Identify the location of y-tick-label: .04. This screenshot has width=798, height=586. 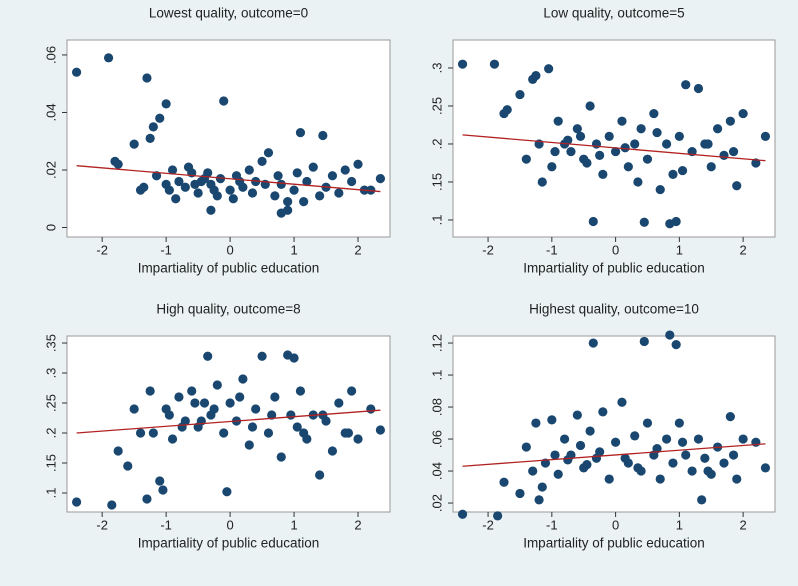
(50, 112).